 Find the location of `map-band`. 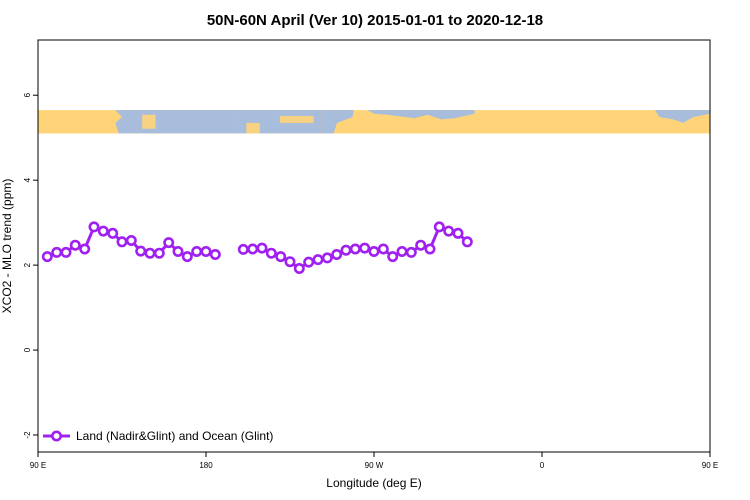

map-band is located at coordinates (374, 122).